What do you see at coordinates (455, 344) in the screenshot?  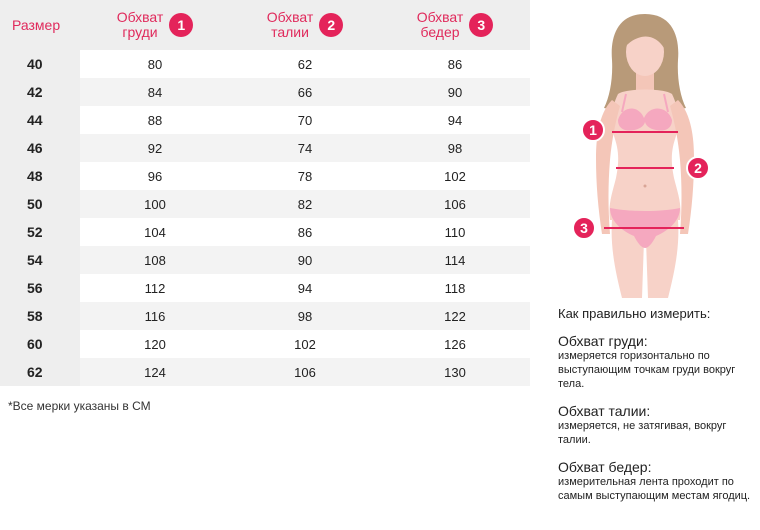 I see `hips-cell: 126` at bounding box center [455, 344].